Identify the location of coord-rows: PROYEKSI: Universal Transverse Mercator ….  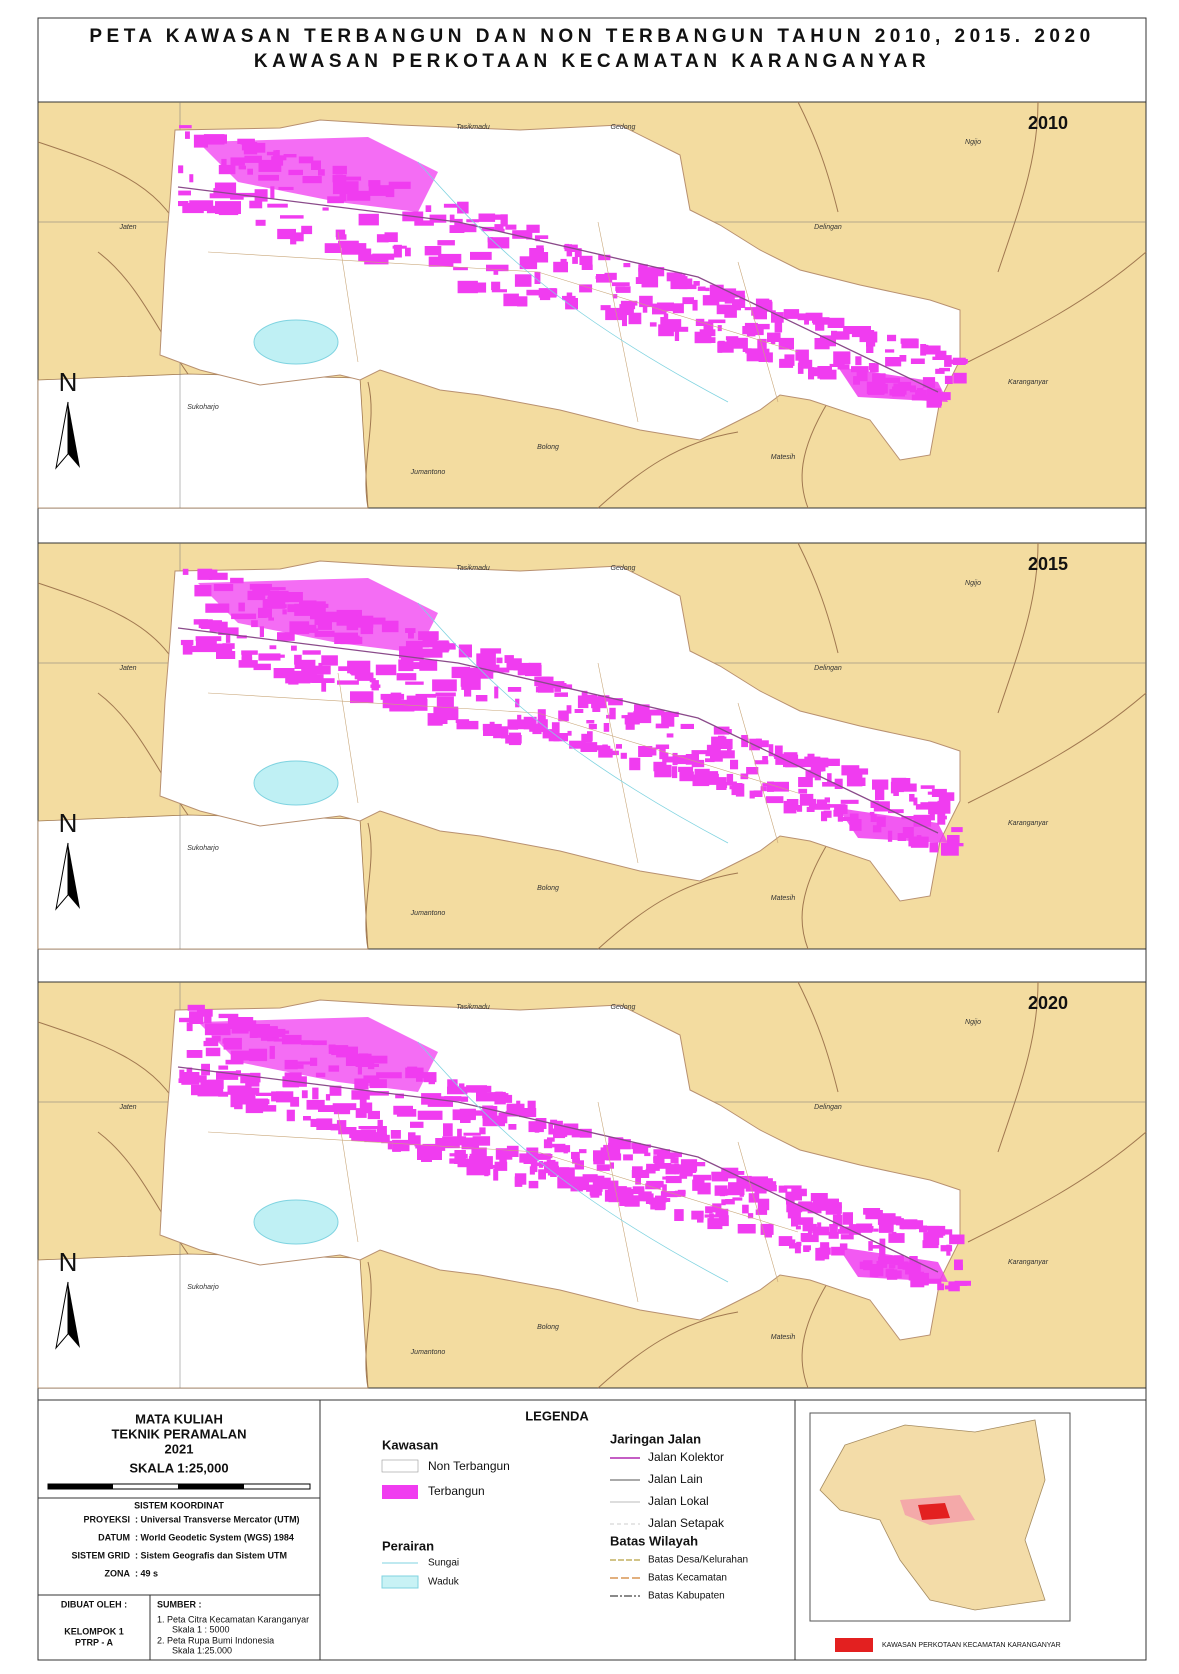
(185, 1546).